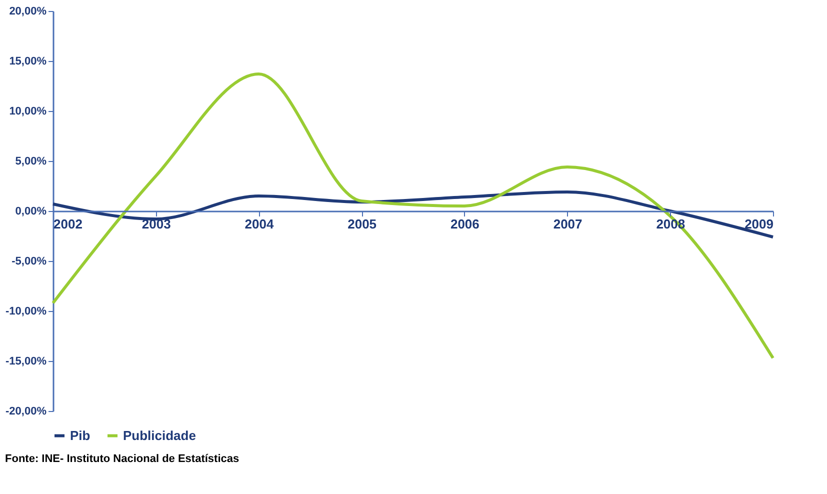  I want to click on source-note: Fonte: INE- Instituto Nacional de Estatísticas, so click(122, 459).